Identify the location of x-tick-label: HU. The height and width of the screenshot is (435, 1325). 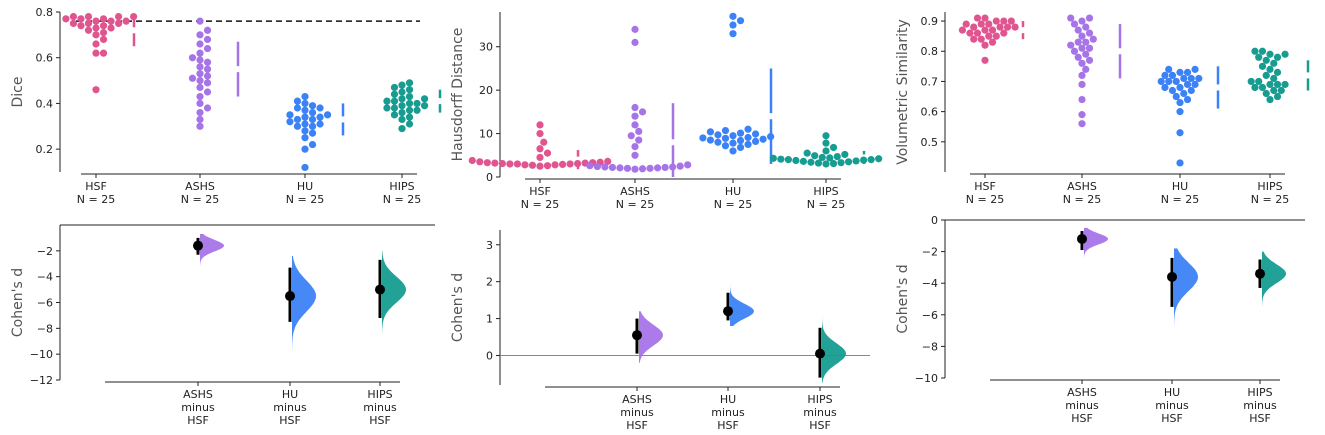
(305, 186).